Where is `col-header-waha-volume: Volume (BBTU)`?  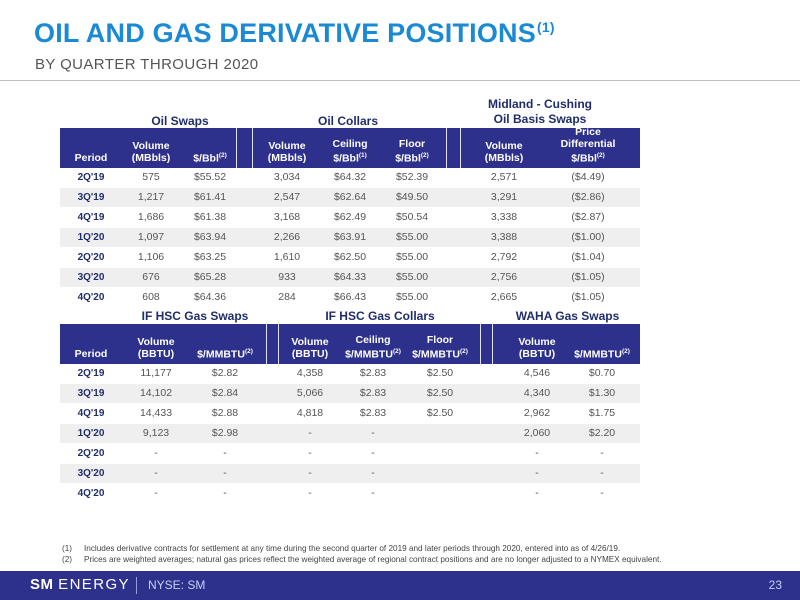
col-header-waha-volume: Volume (BBTU) is located at coordinates (537, 348).